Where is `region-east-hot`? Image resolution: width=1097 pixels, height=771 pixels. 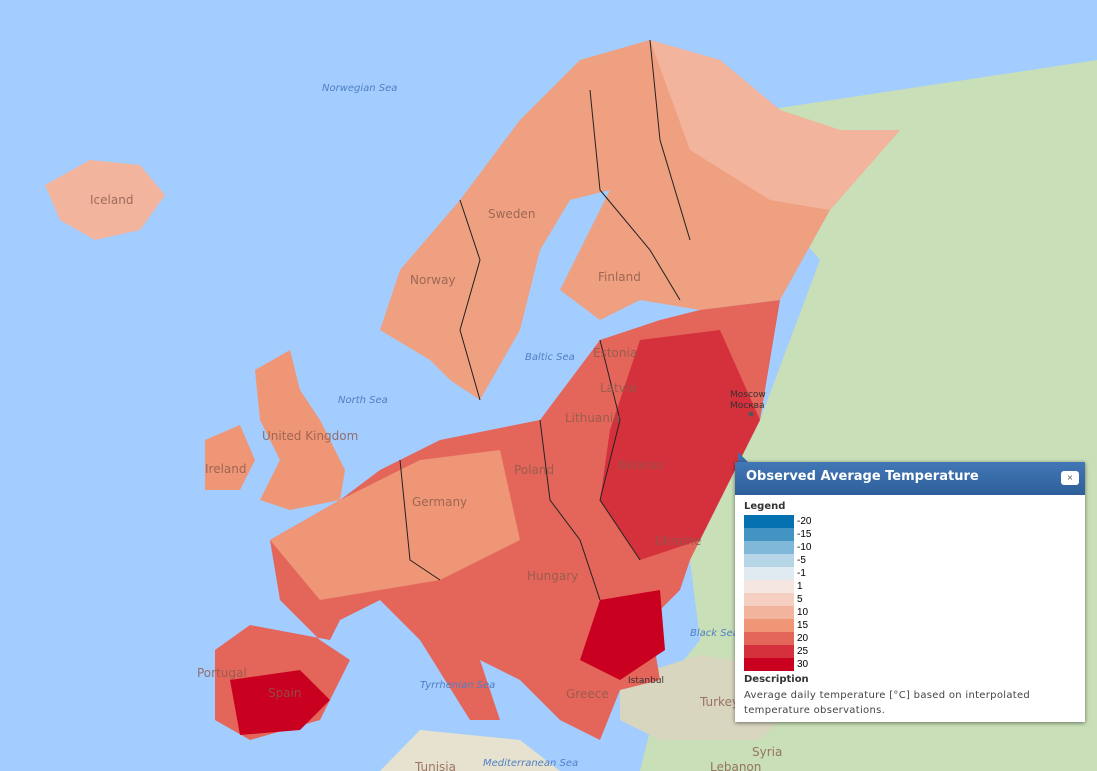 region-east-hot is located at coordinates (680, 445).